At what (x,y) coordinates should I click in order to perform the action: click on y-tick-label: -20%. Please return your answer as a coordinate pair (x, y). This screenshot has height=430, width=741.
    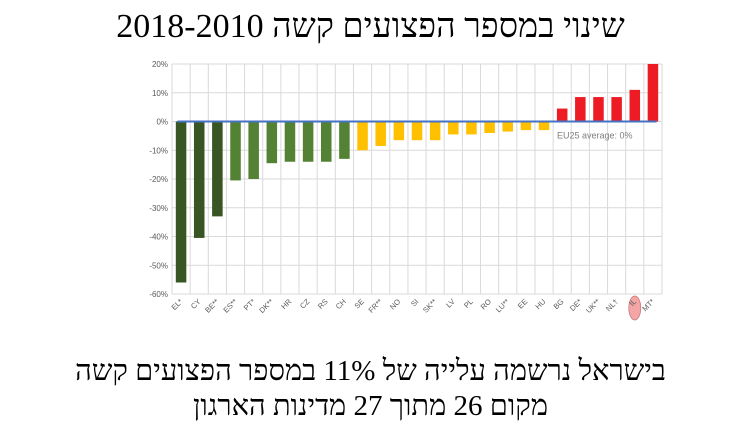
    Looking at the image, I should click on (158, 179).